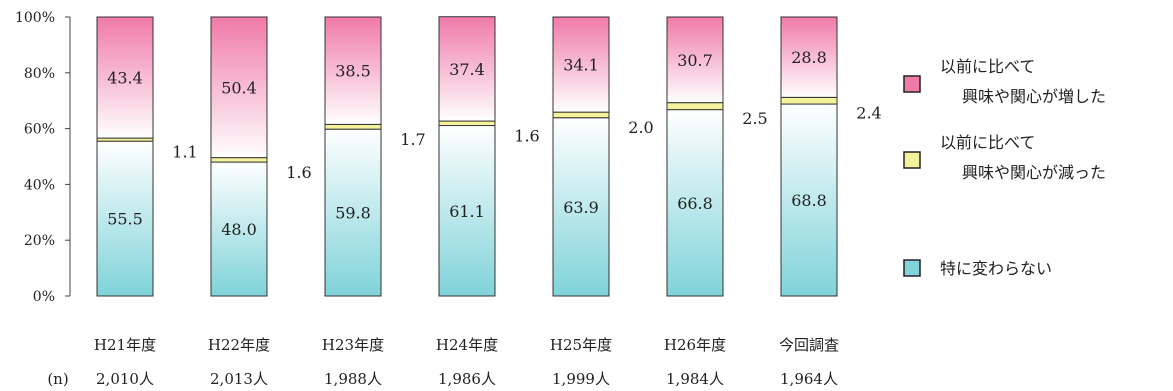 Image resolution: width=1173 pixels, height=391 pixels. Describe the element at coordinates (581, 379) in the screenshot. I see `n-value-label: 1,999人` at that location.